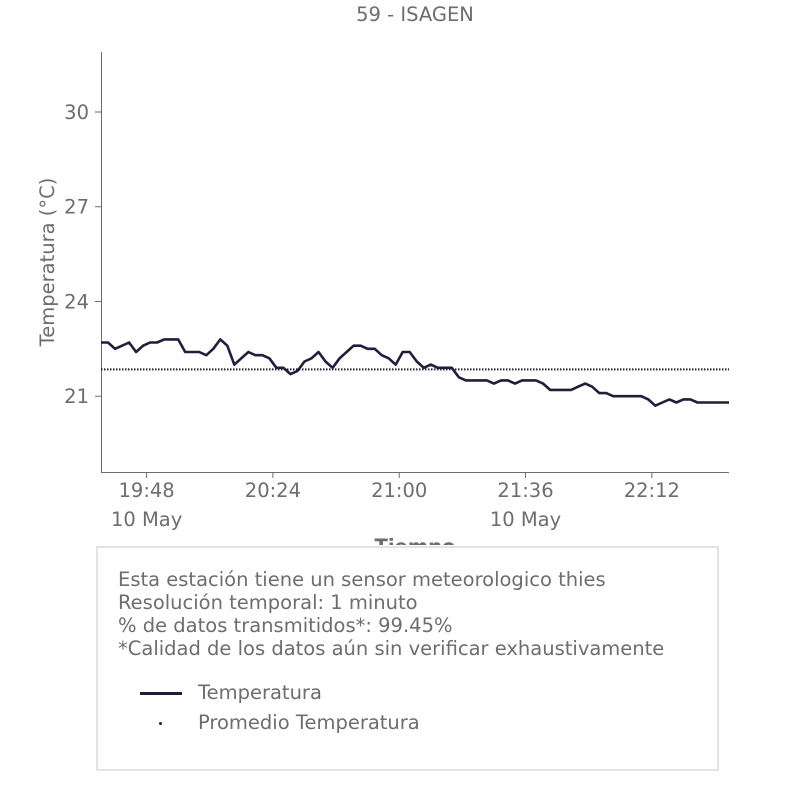 This screenshot has width=806, height=806. Describe the element at coordinates (82, 254) in the screenshot. I see `y-ticks: 21 24 27 30` at that location.